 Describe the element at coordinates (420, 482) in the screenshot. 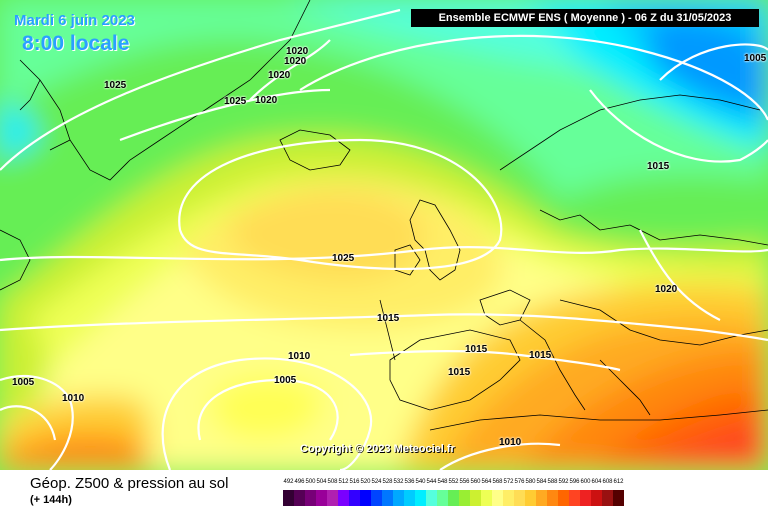

I see `color-scale-label: 540` at that location.